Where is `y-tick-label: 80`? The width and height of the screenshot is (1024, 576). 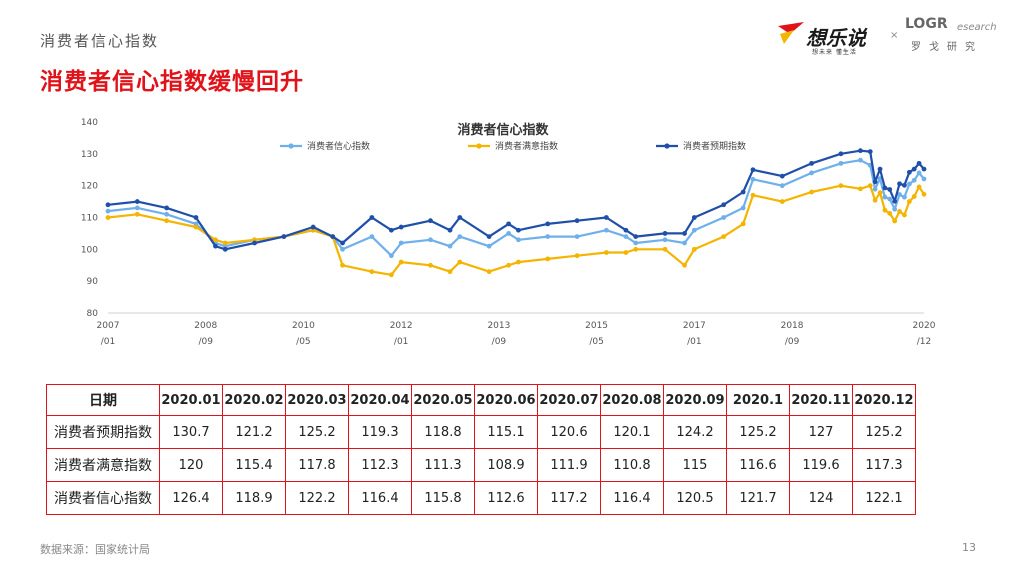
y-tick-label: 80 is located at coordinates (93, 314).